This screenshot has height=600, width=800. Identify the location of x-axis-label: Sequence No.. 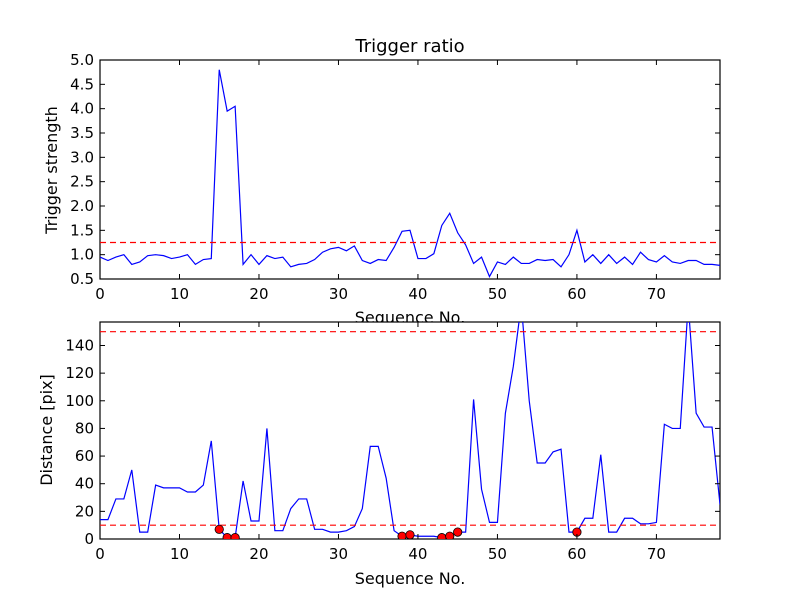
(410, 578).